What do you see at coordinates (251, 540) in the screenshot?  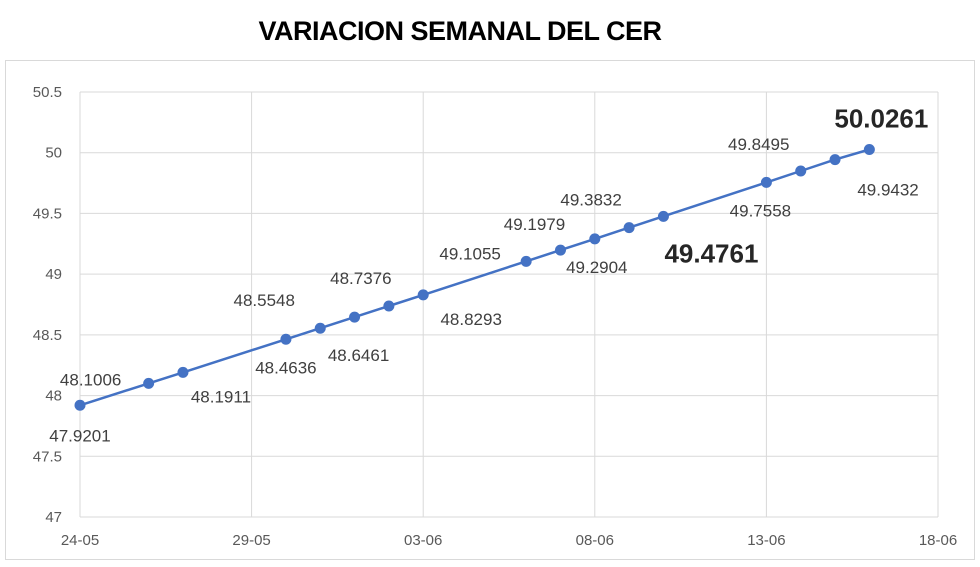 I see `x-tick-label: 29-05` at bounding box center [251, 540].